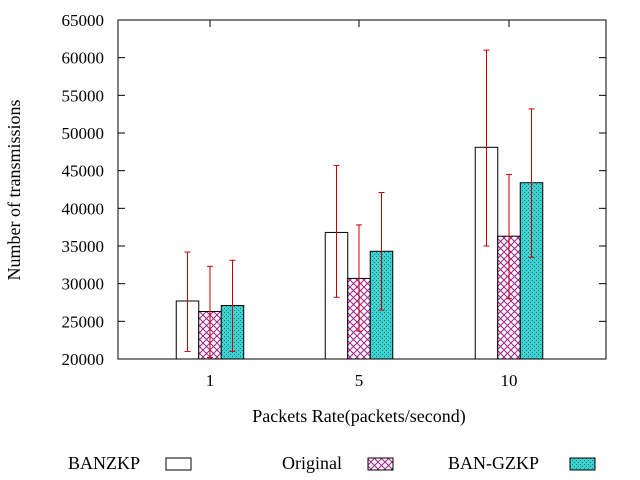 The width and height of the screenshot is (640, 480). What do you see at coordinates (380, 464) in the screenshot?
I see `legend-swatch-original` at bounding box center [380, 464].